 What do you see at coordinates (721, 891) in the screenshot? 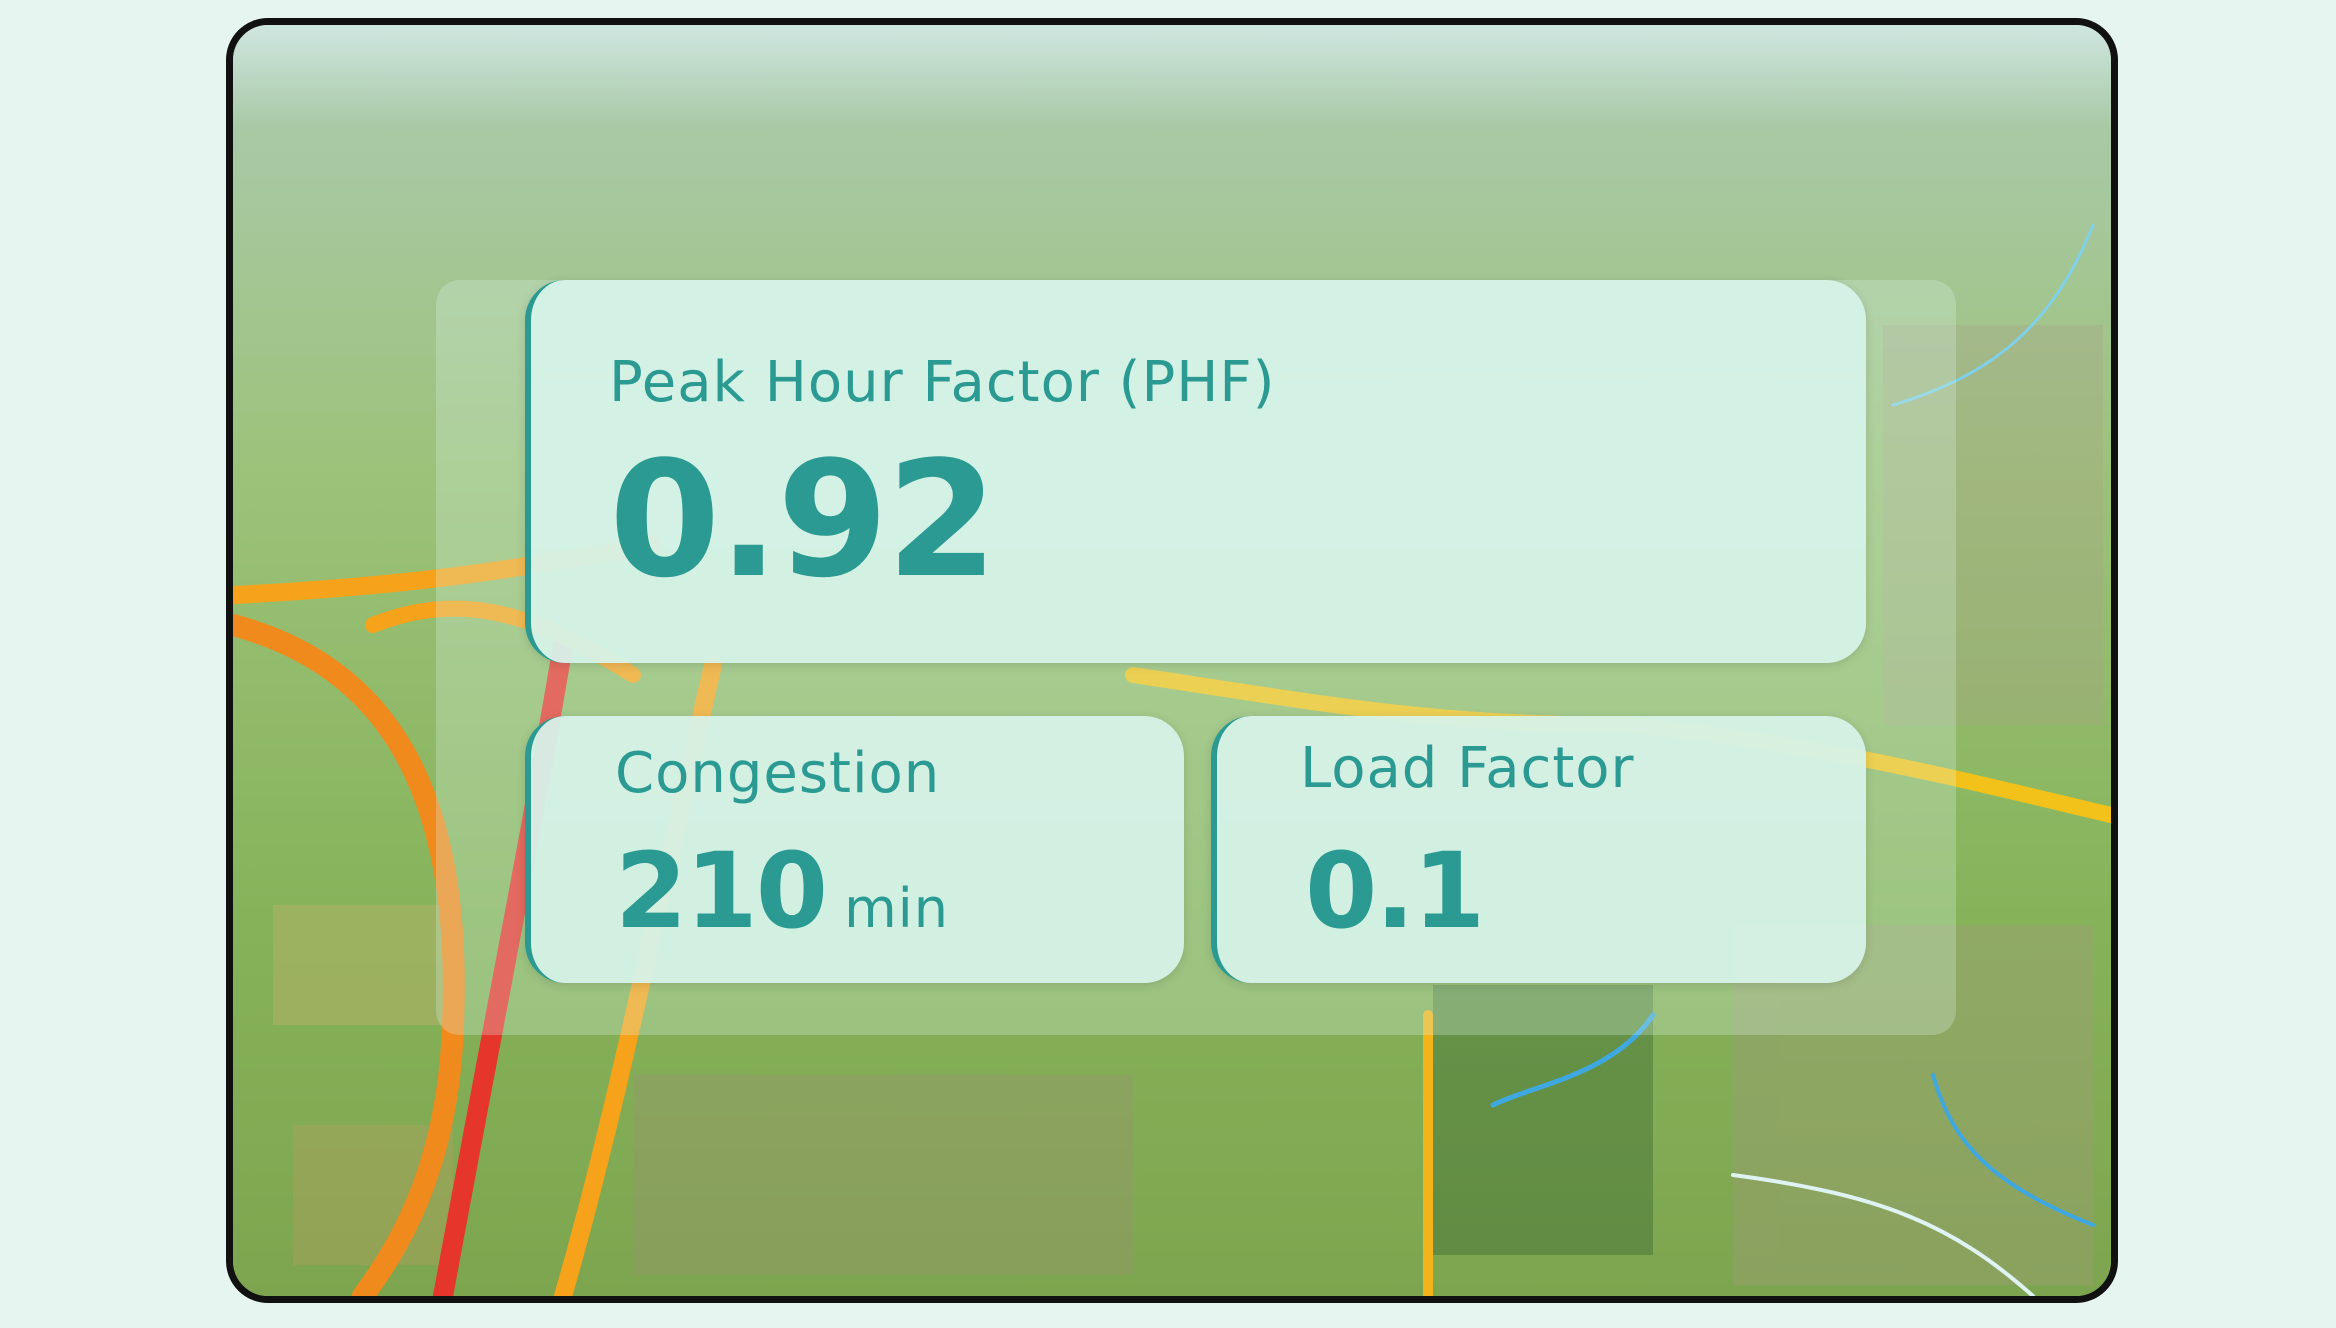
I see `congestion-value: 210` at bounding box center [721, 891].